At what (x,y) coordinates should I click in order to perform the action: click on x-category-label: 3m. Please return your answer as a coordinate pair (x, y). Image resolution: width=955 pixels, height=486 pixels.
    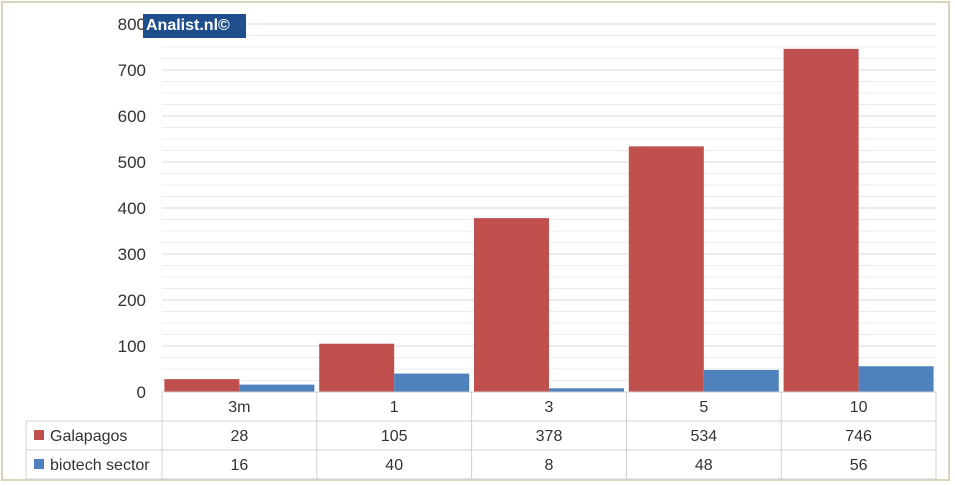
    Looking at the image, I should click on (239, 407).